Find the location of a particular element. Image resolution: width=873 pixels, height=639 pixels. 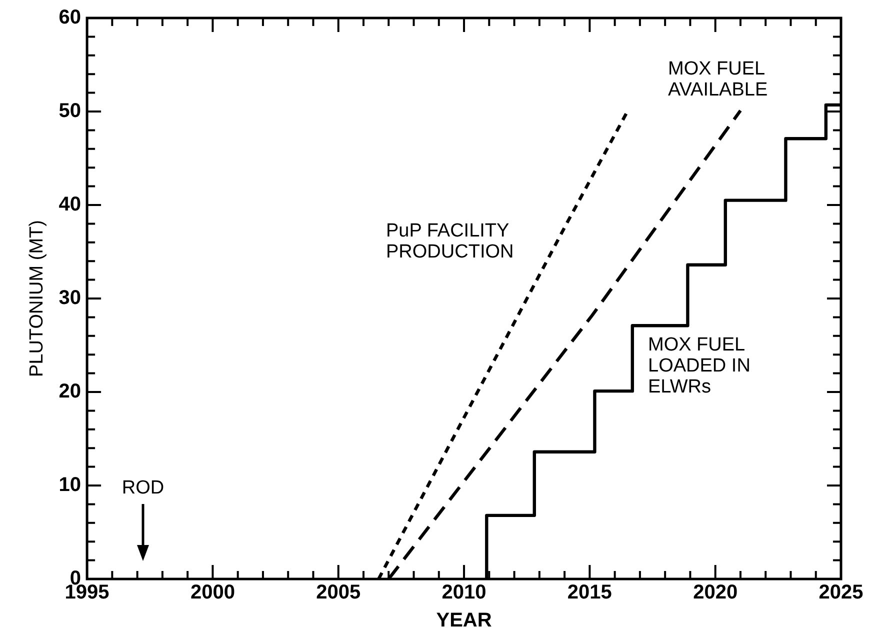

series-label: MOX FUEL LOADED IN ELWRs is located at coordinates (699, 366).